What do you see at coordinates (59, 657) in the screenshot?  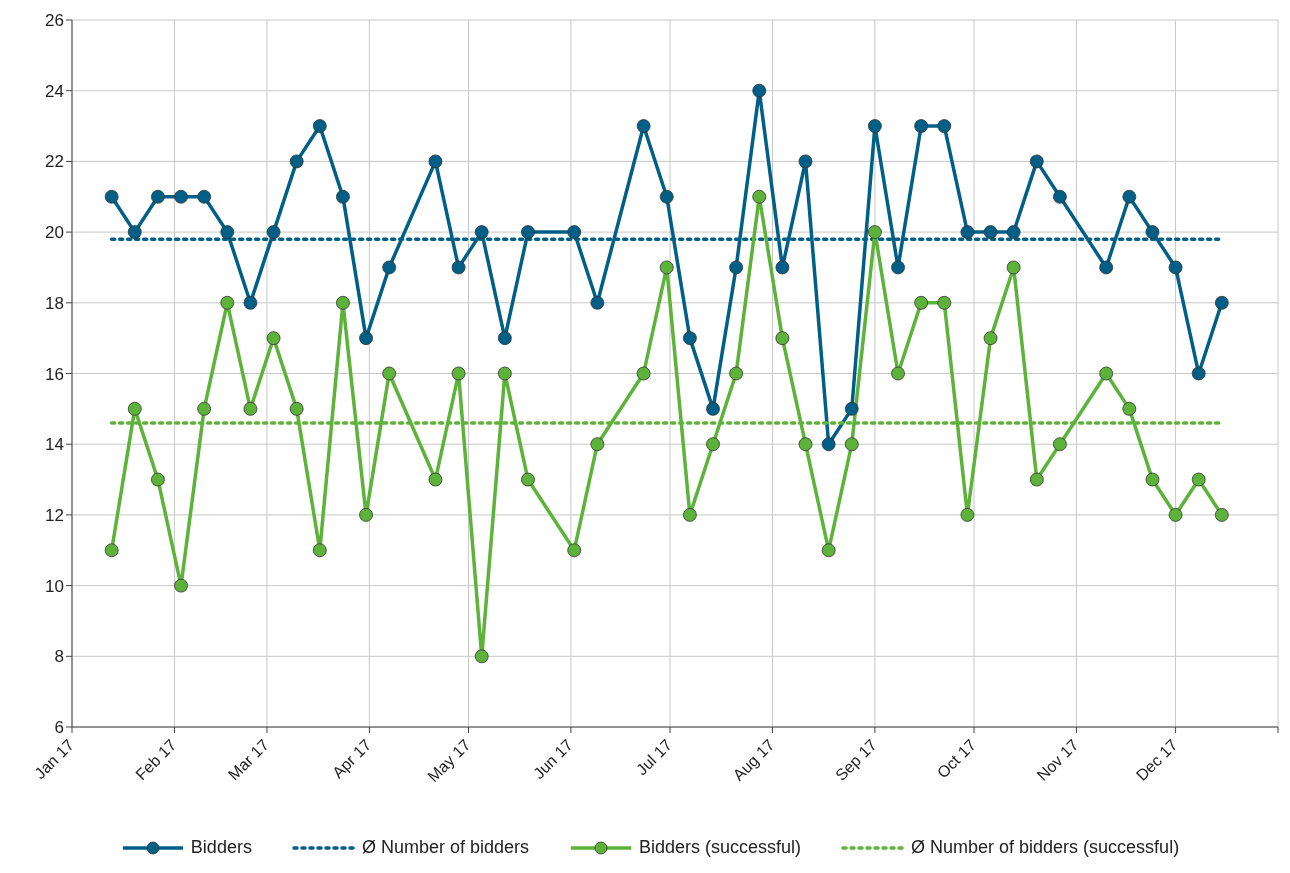 I see `y-tick-label: 8` at bounding box center [59, 657].